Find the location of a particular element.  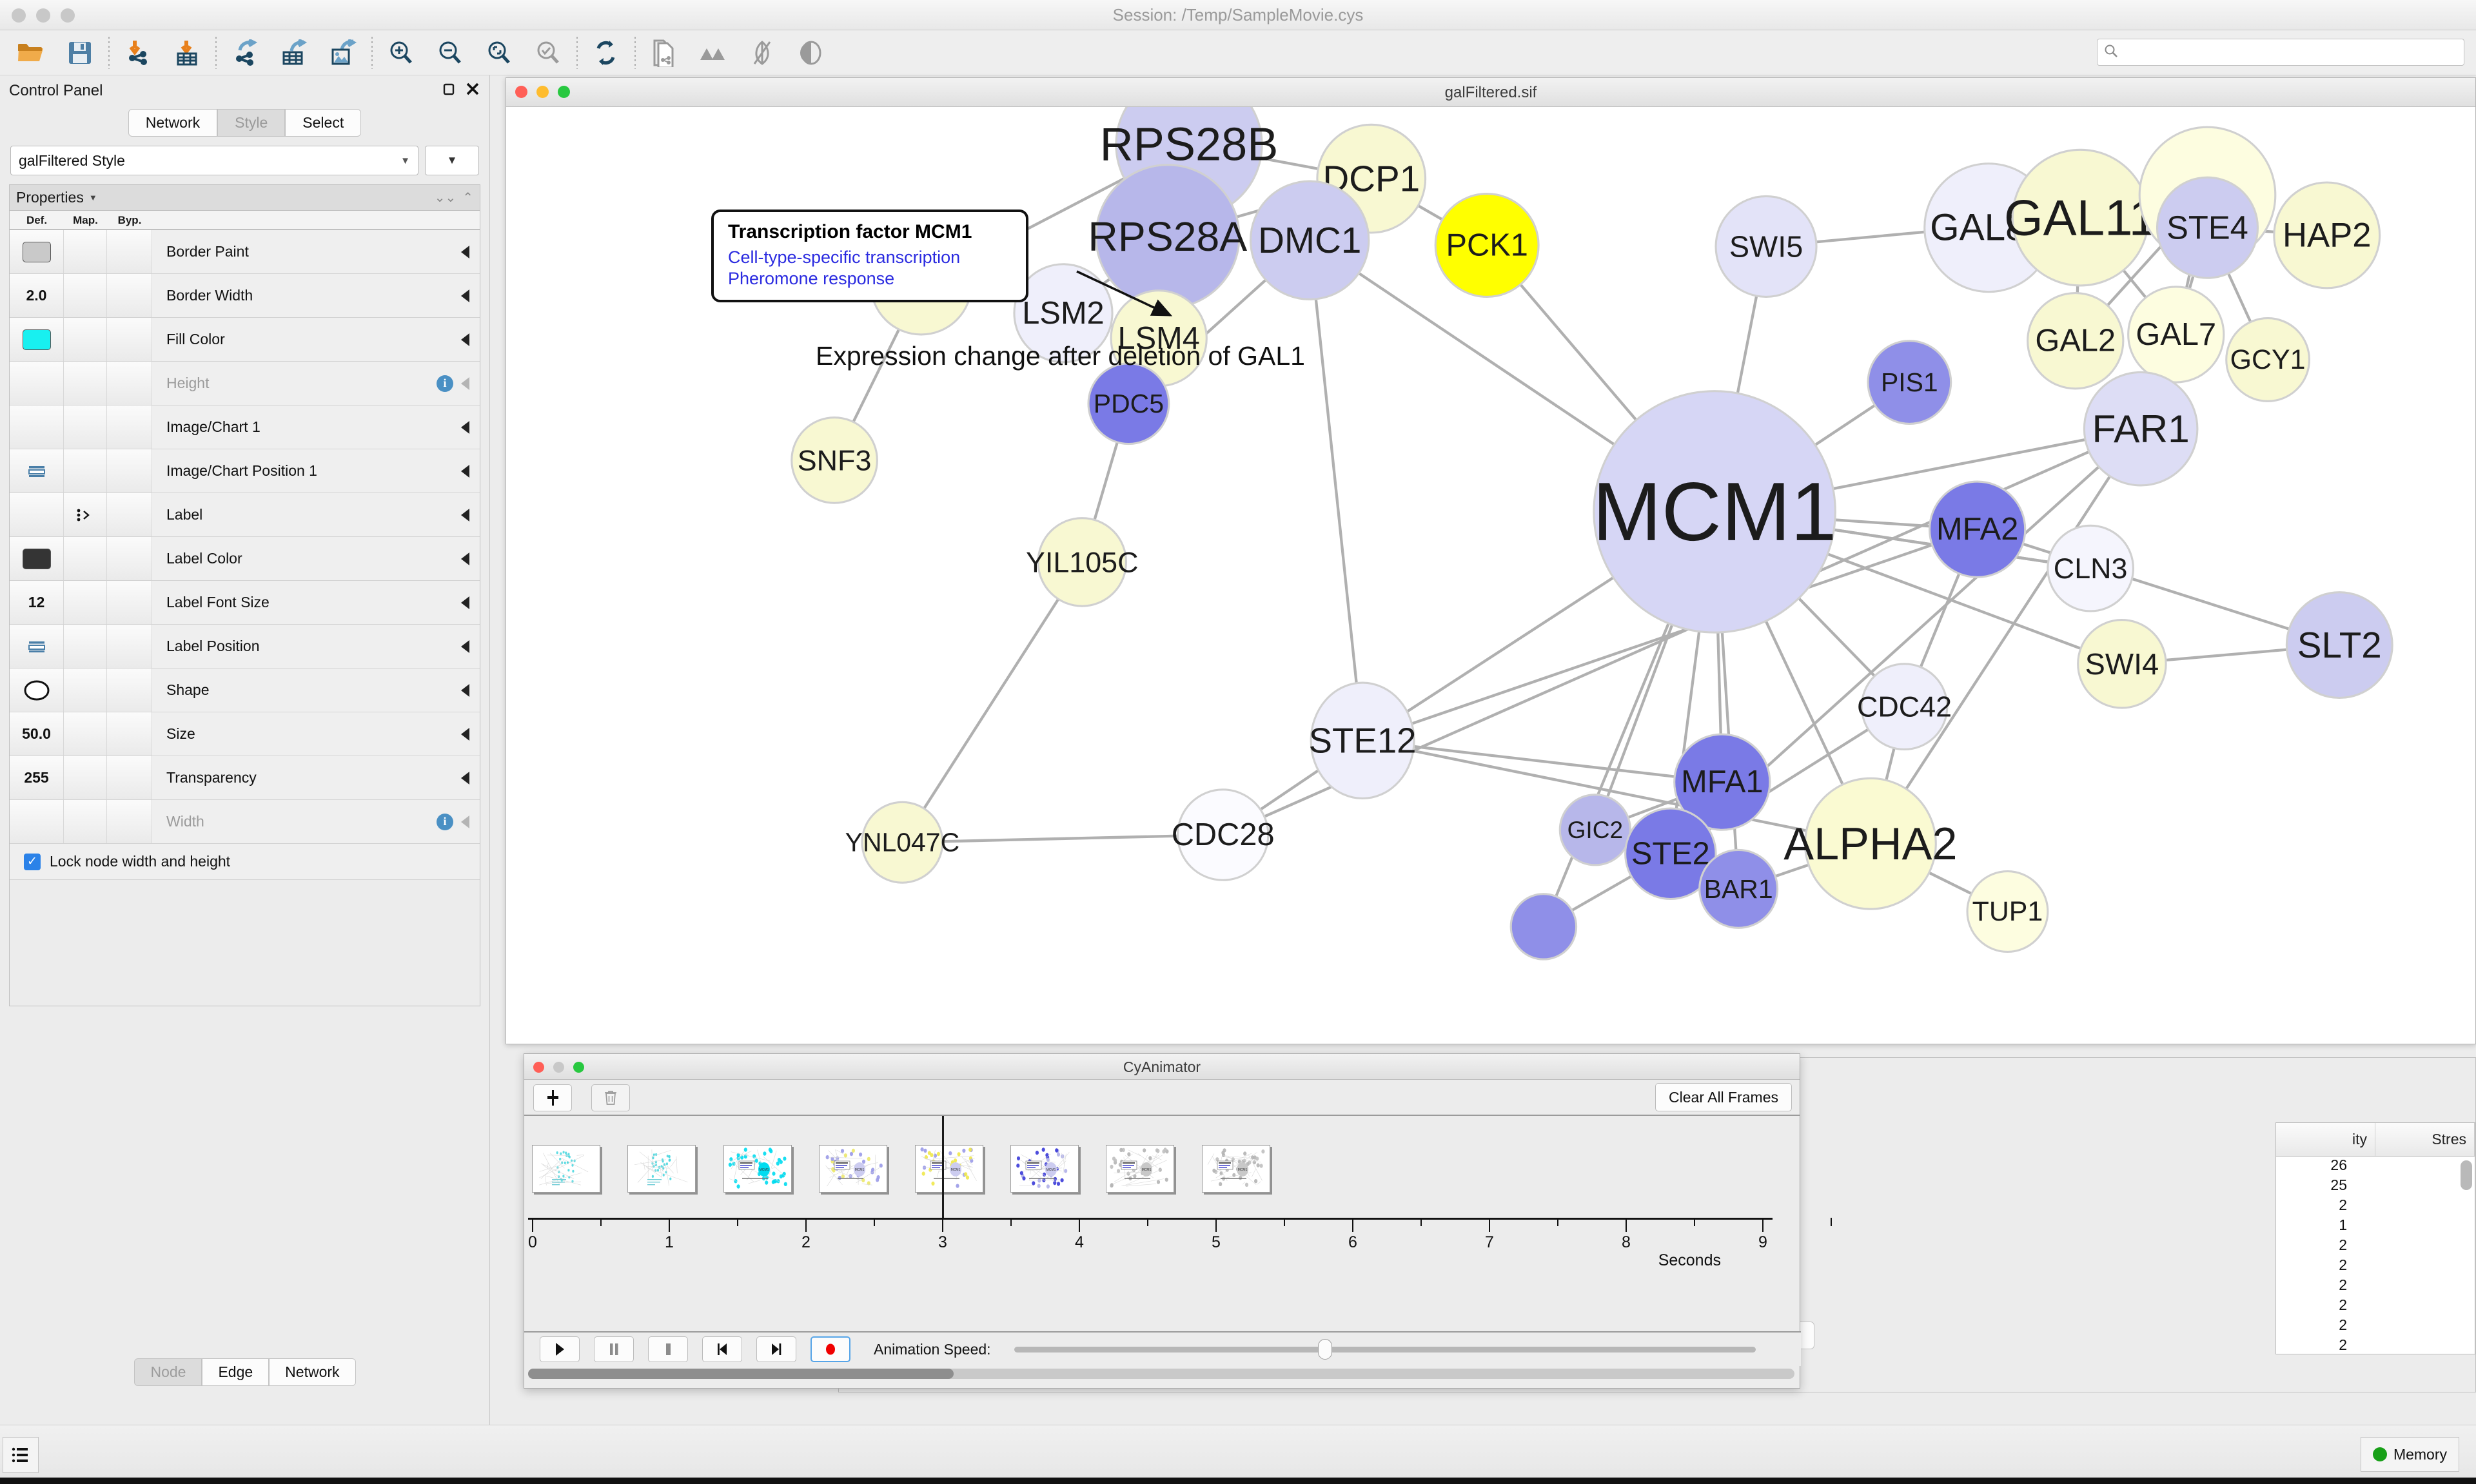

color-swatch is located at coordinates (36, 558).